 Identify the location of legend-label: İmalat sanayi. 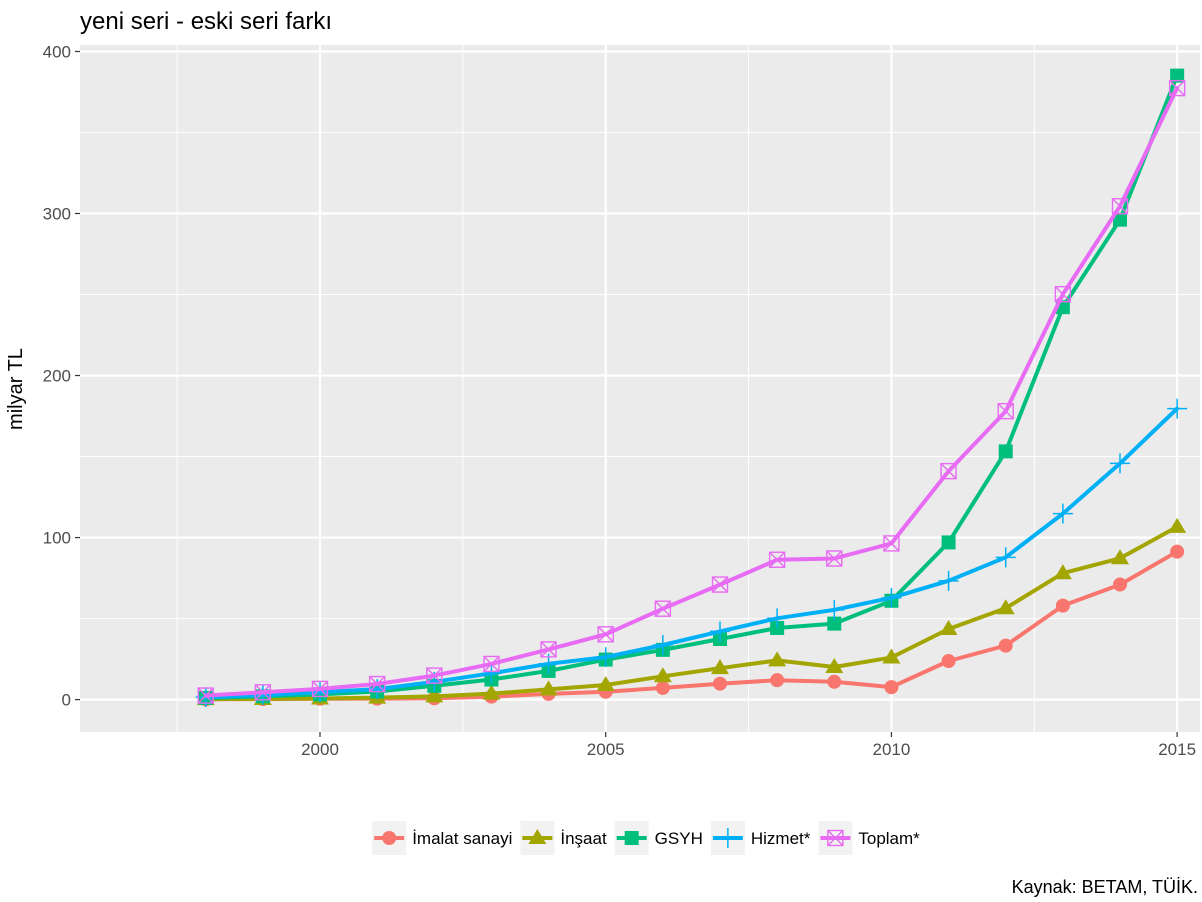
(462, 838).